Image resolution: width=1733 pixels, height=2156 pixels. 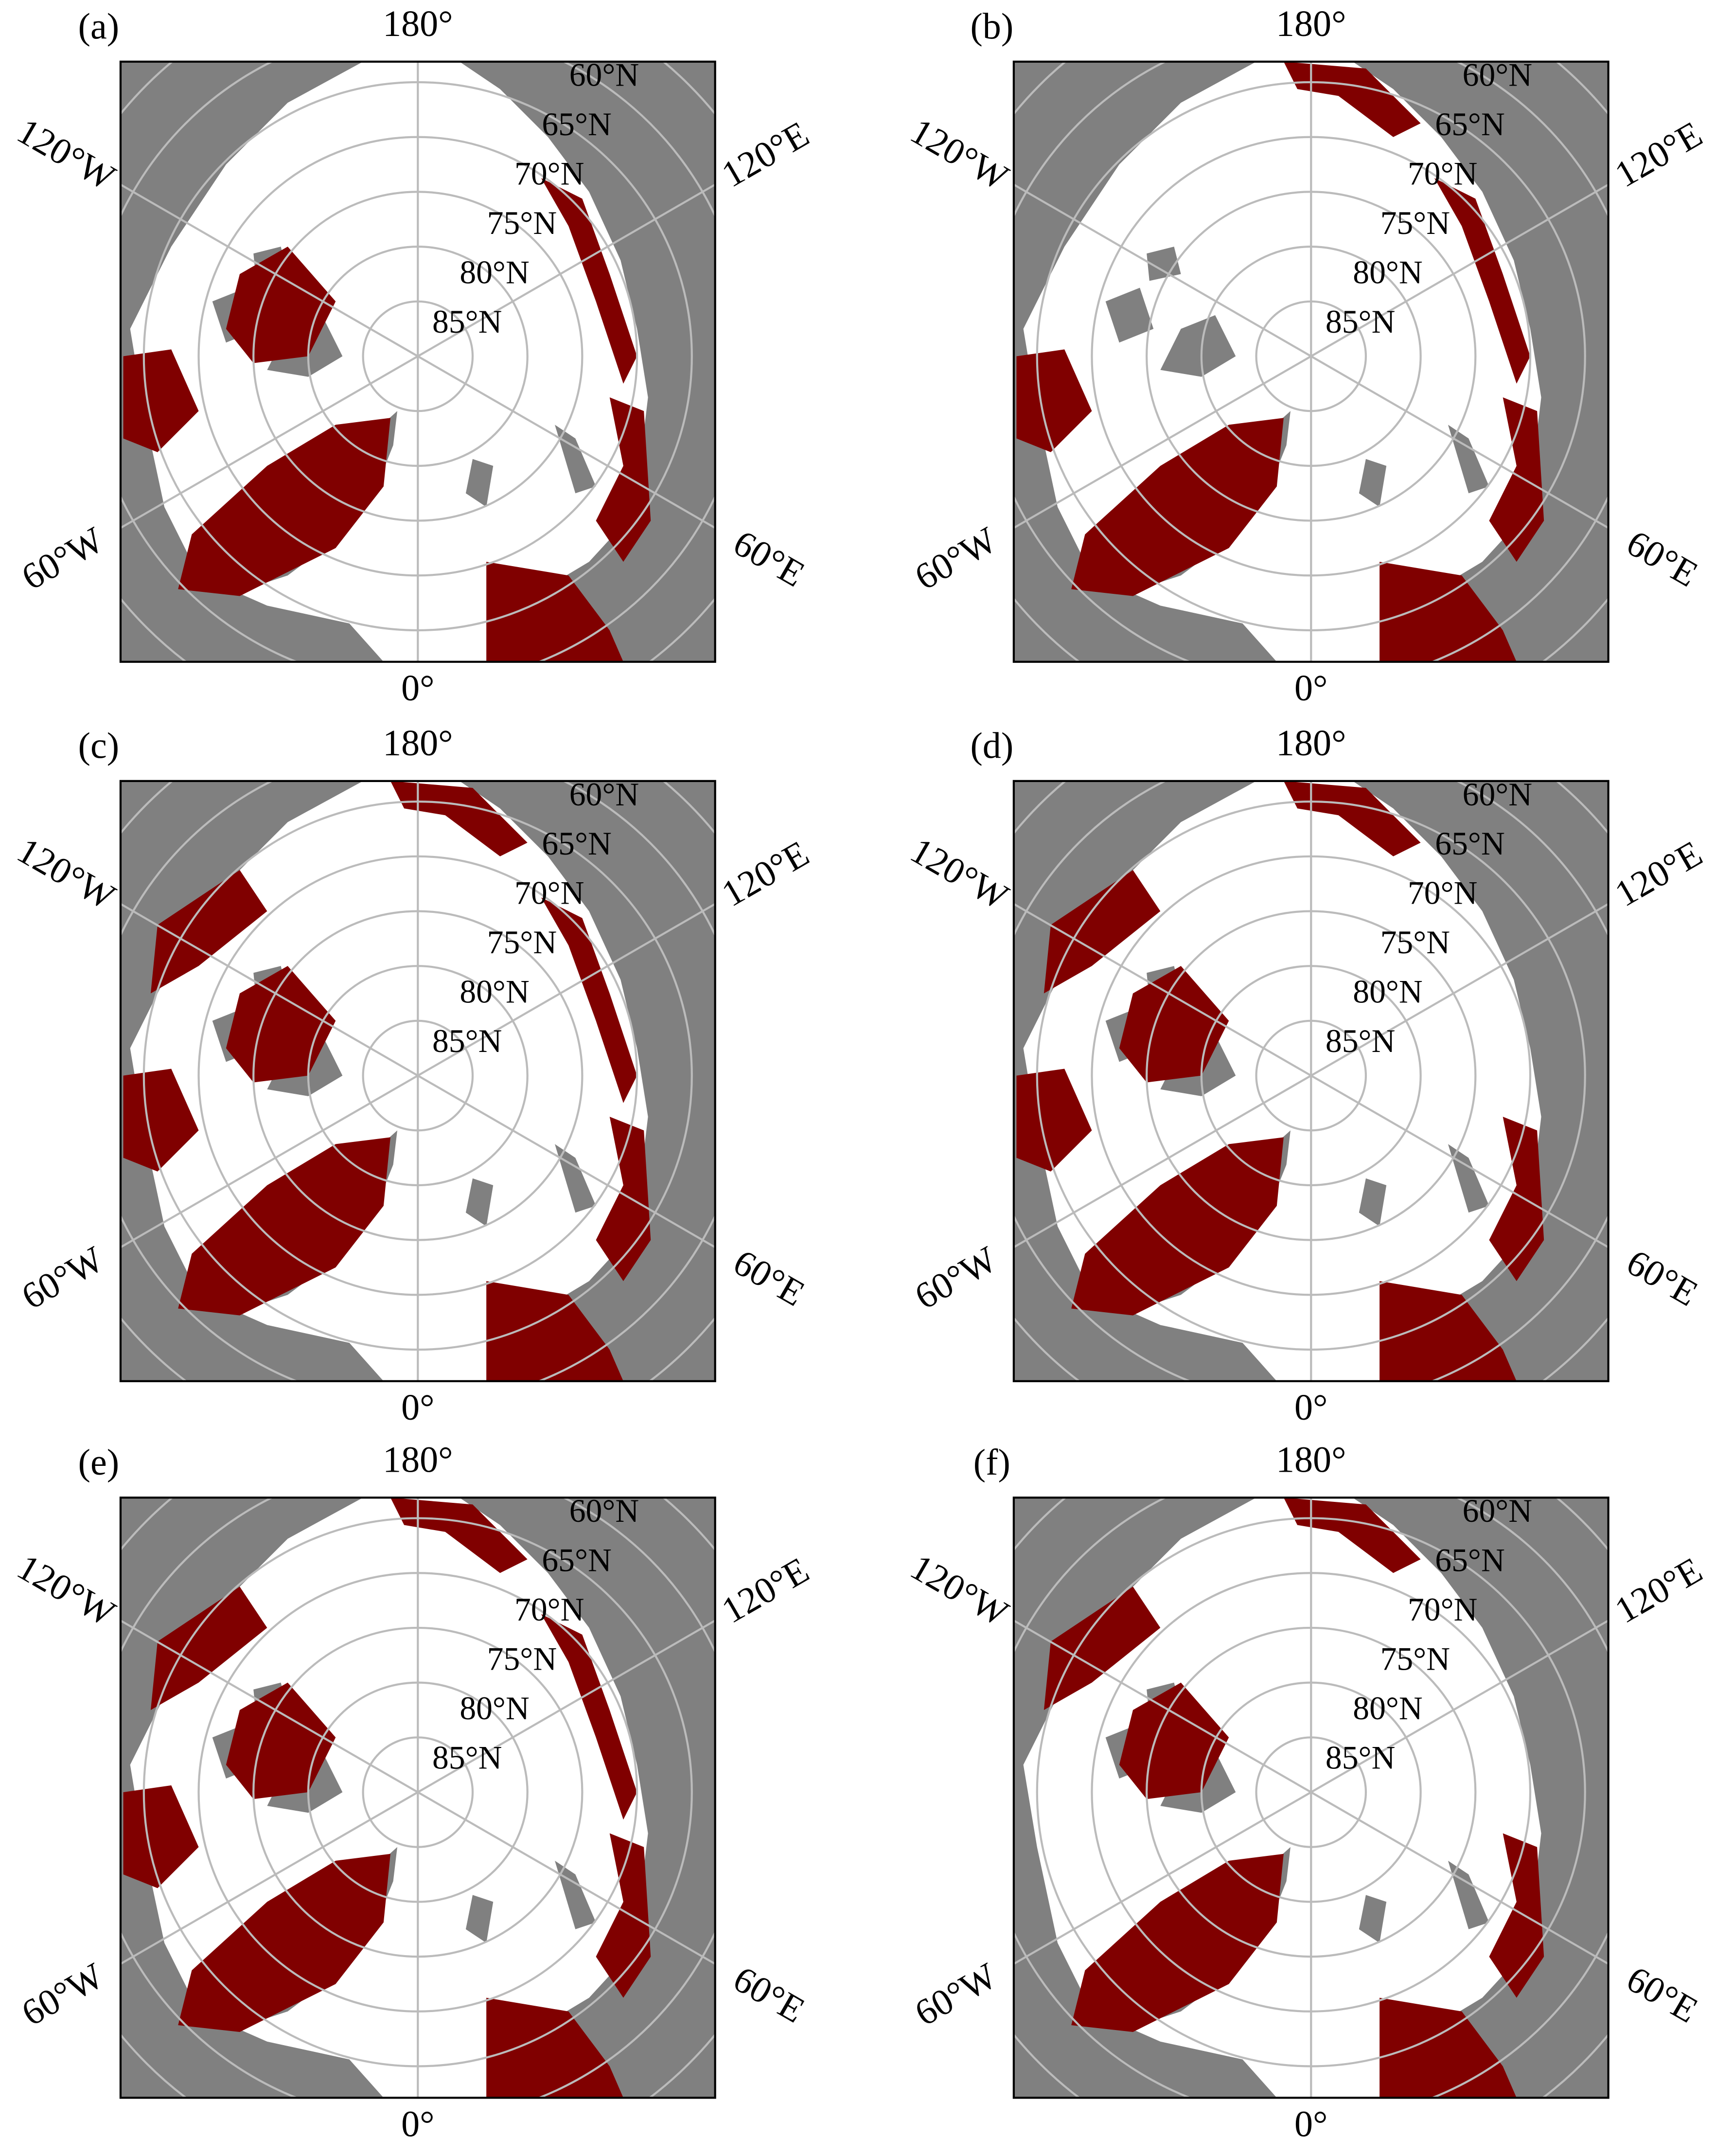 What do you see at coordinates (98, 1462) in the screenshot?
I see `panel-label: (e)` at bounding box center [98, 1462].